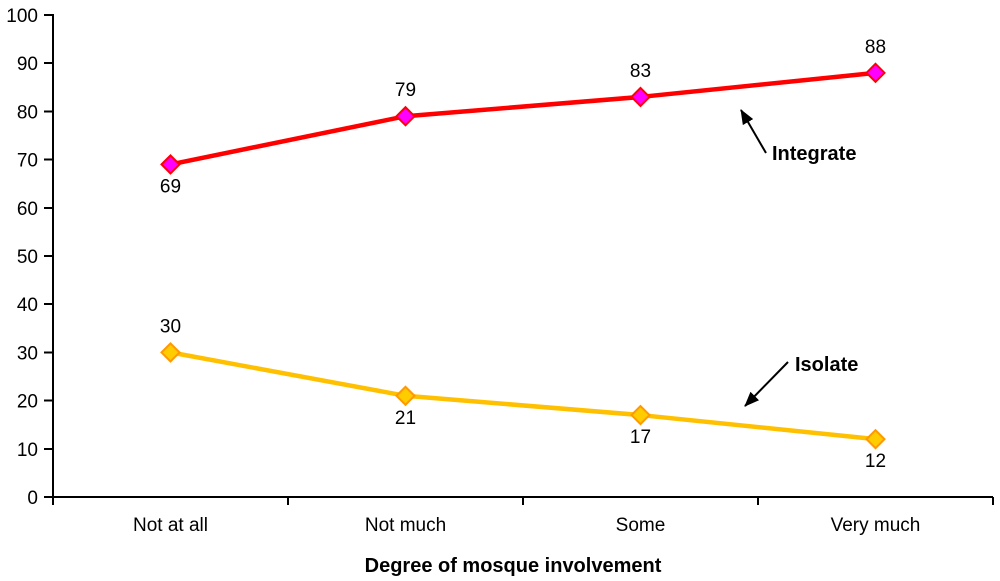 This screenshot has width=1000, height=581. What do you see at coordinates (523, 118) in the screenshot?
I see `series-line-integrate` at bounding box center [523, 118].